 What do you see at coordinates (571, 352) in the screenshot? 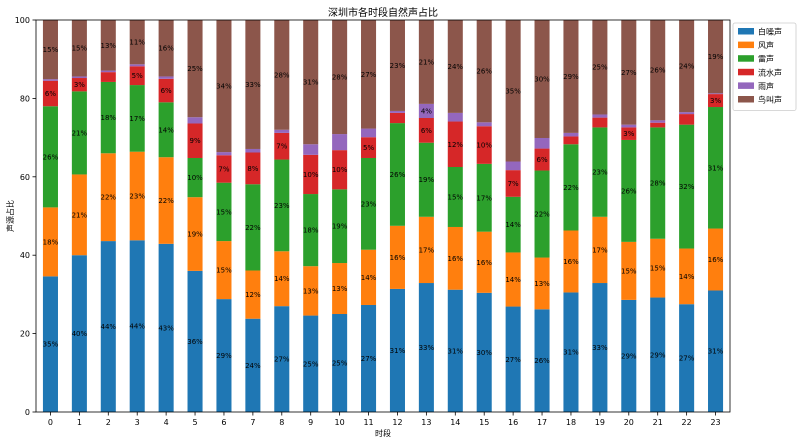
I see `bar-segment-白噪声-18` at bounding box center [571, 352].